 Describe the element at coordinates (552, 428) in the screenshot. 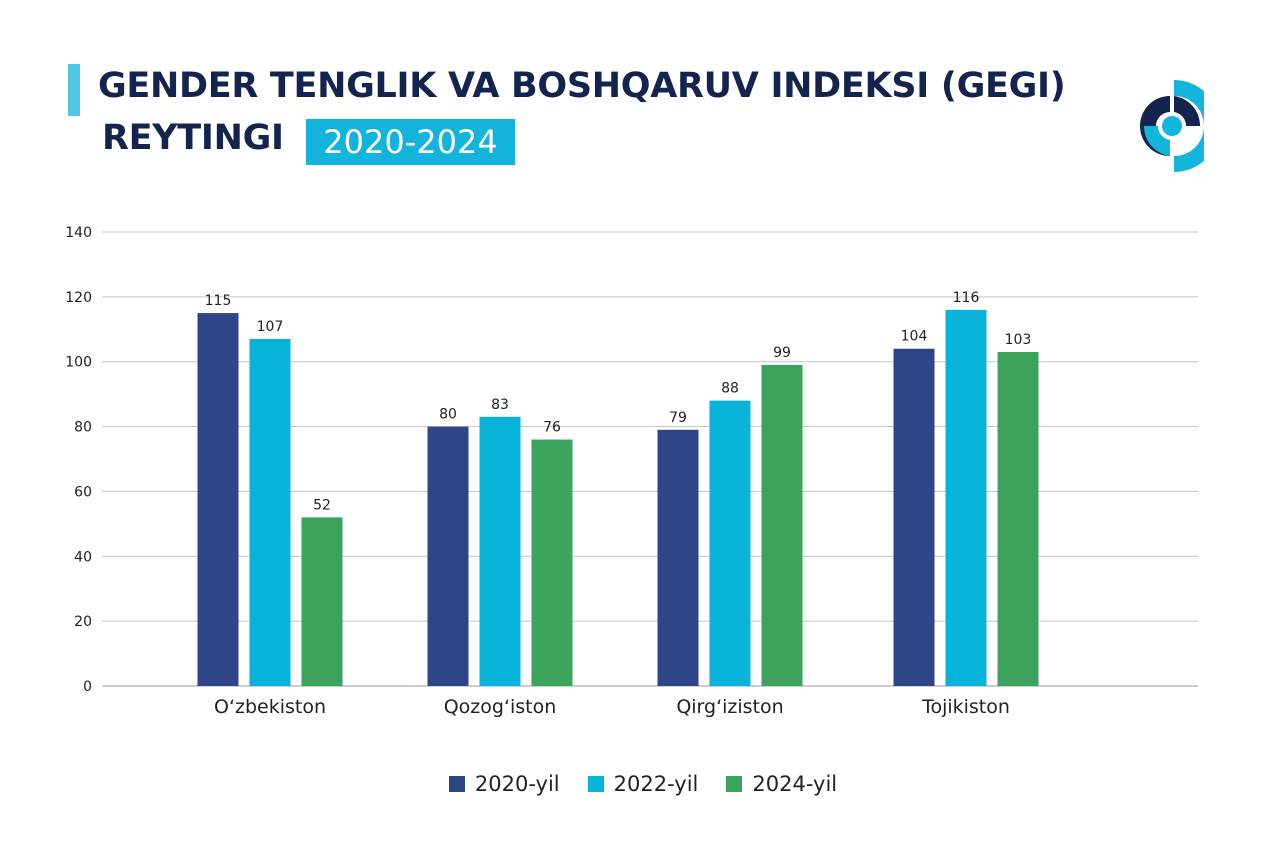

I see `data-label: 76` at that location.